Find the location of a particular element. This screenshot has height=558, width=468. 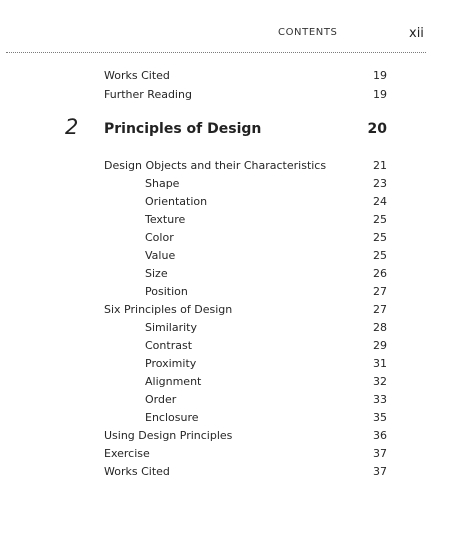

toc-subentry: Position 27 is located at coordinates (245, 292).